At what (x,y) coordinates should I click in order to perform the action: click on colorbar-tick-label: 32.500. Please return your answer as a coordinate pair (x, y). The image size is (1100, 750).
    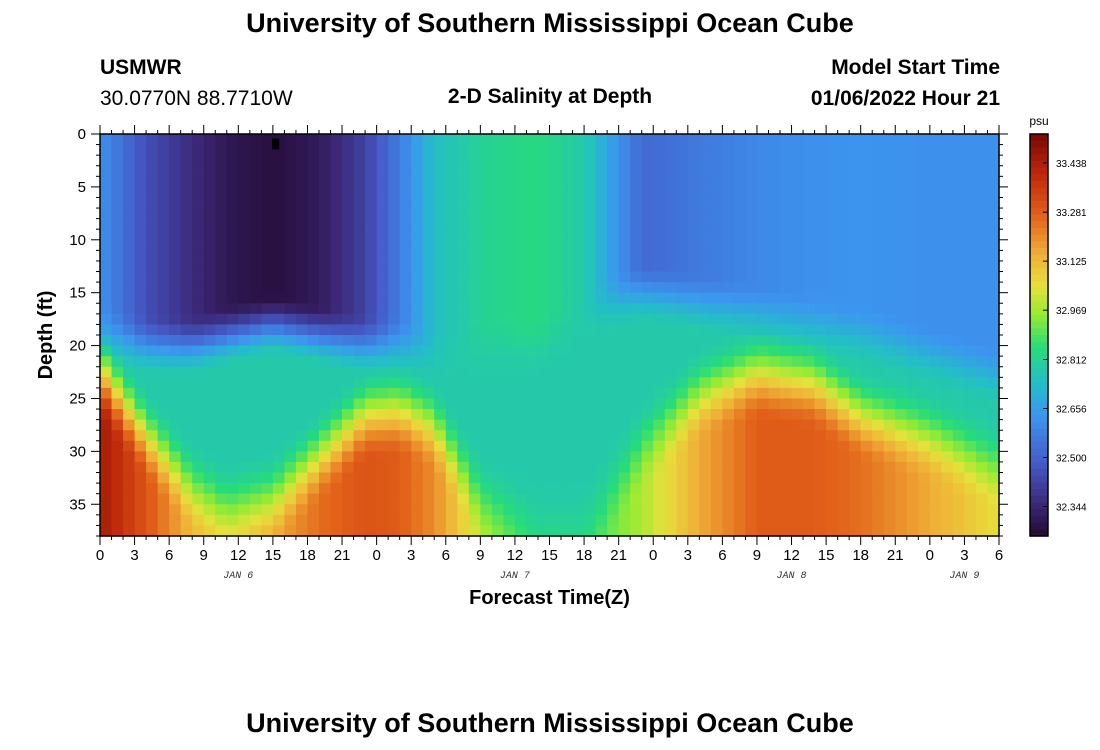
    Looking at the image, I should click on (1071, 458).